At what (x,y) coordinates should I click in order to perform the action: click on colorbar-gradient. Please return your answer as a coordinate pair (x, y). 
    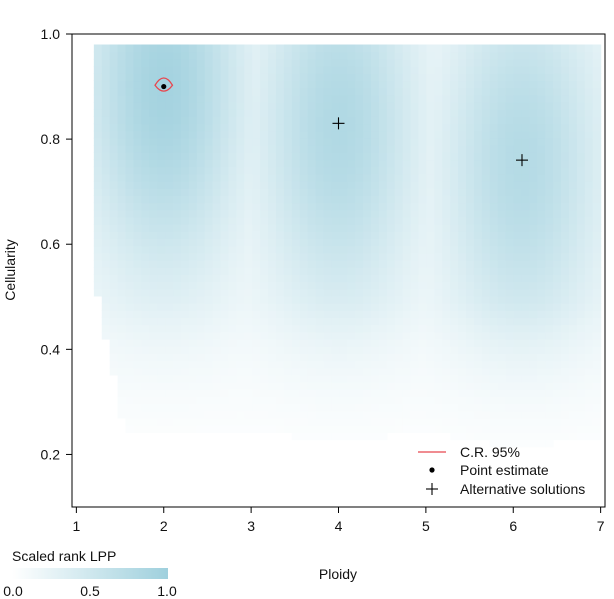
    Looking at the image, I should click on (90, 573).